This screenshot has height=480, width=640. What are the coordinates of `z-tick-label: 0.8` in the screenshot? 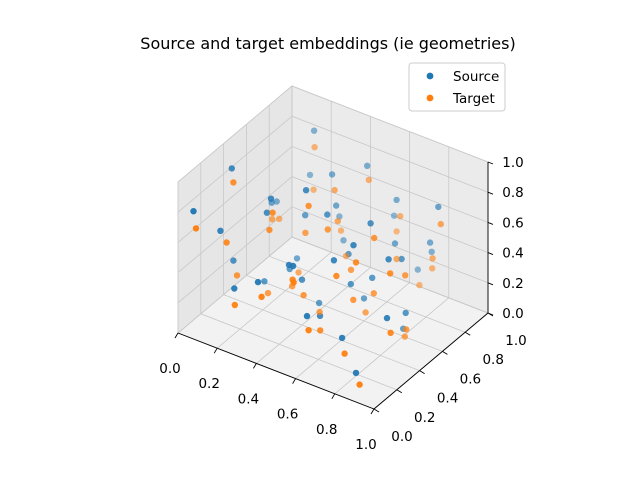 It's located at (512, 193).